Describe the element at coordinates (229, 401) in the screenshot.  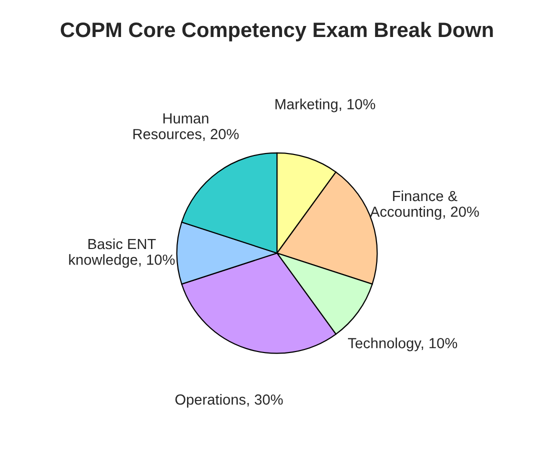
I see `slice-label: Operations, 30%` at that location.